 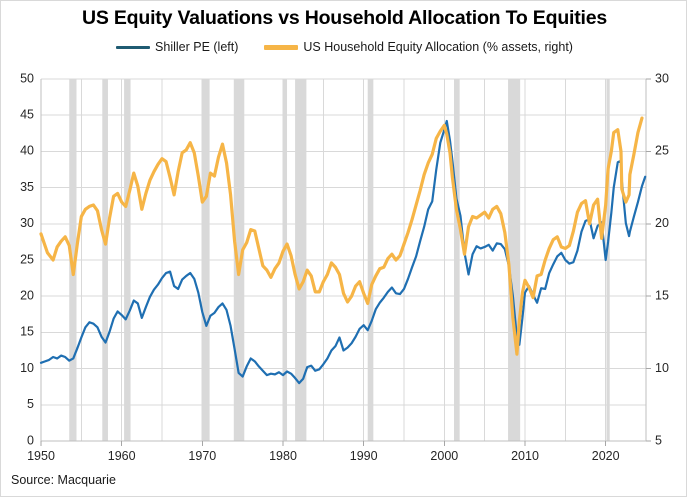 I want to click on y-axis-left-tick-label: 40, so click(x=27, y=151).